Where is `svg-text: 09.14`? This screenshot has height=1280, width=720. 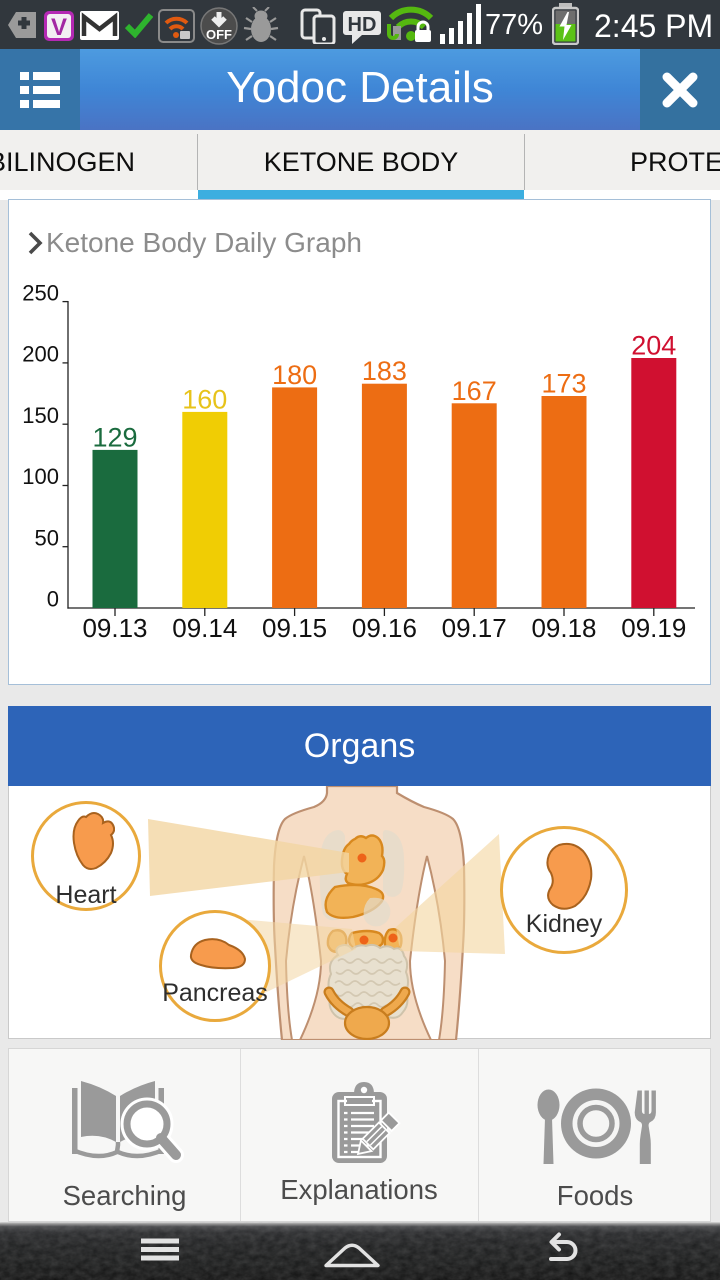 svg-text: 09.14 is located at coordinates (204, 628).